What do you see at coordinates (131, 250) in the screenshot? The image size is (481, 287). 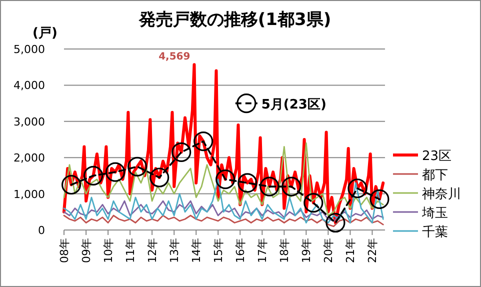 I see `x-tick-label: 11年` at bounding box center [131, 250].